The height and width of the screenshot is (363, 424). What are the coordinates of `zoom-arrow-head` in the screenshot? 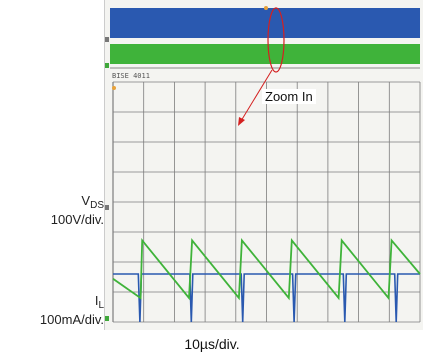 It's located at (241, 121).